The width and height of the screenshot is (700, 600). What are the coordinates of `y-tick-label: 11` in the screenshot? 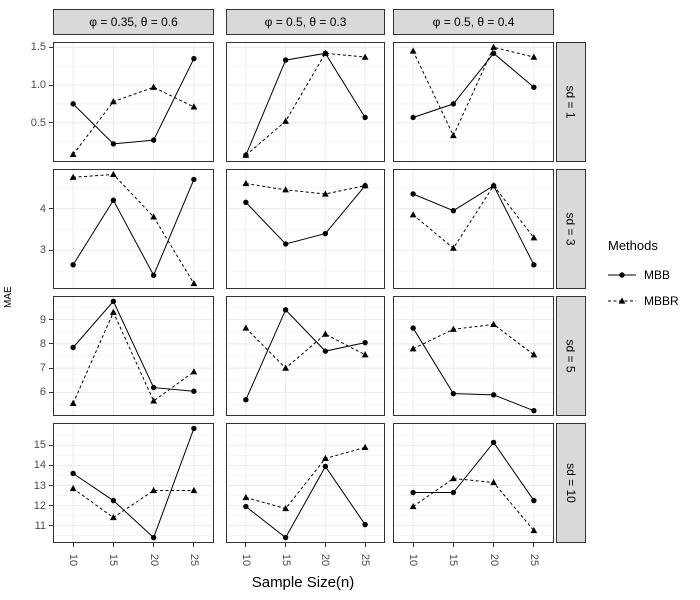 It's located at (40, 525).